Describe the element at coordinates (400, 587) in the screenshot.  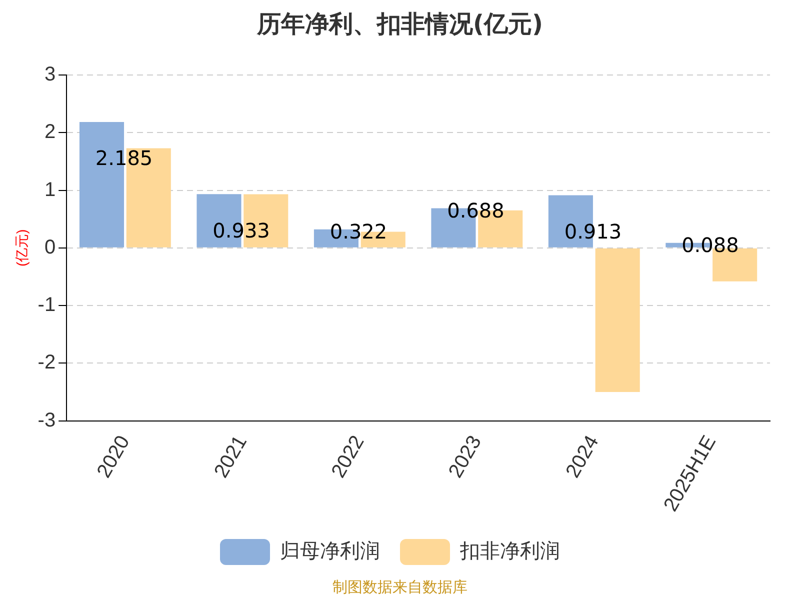
I see `text: 制图数据来自数据库` at that location.